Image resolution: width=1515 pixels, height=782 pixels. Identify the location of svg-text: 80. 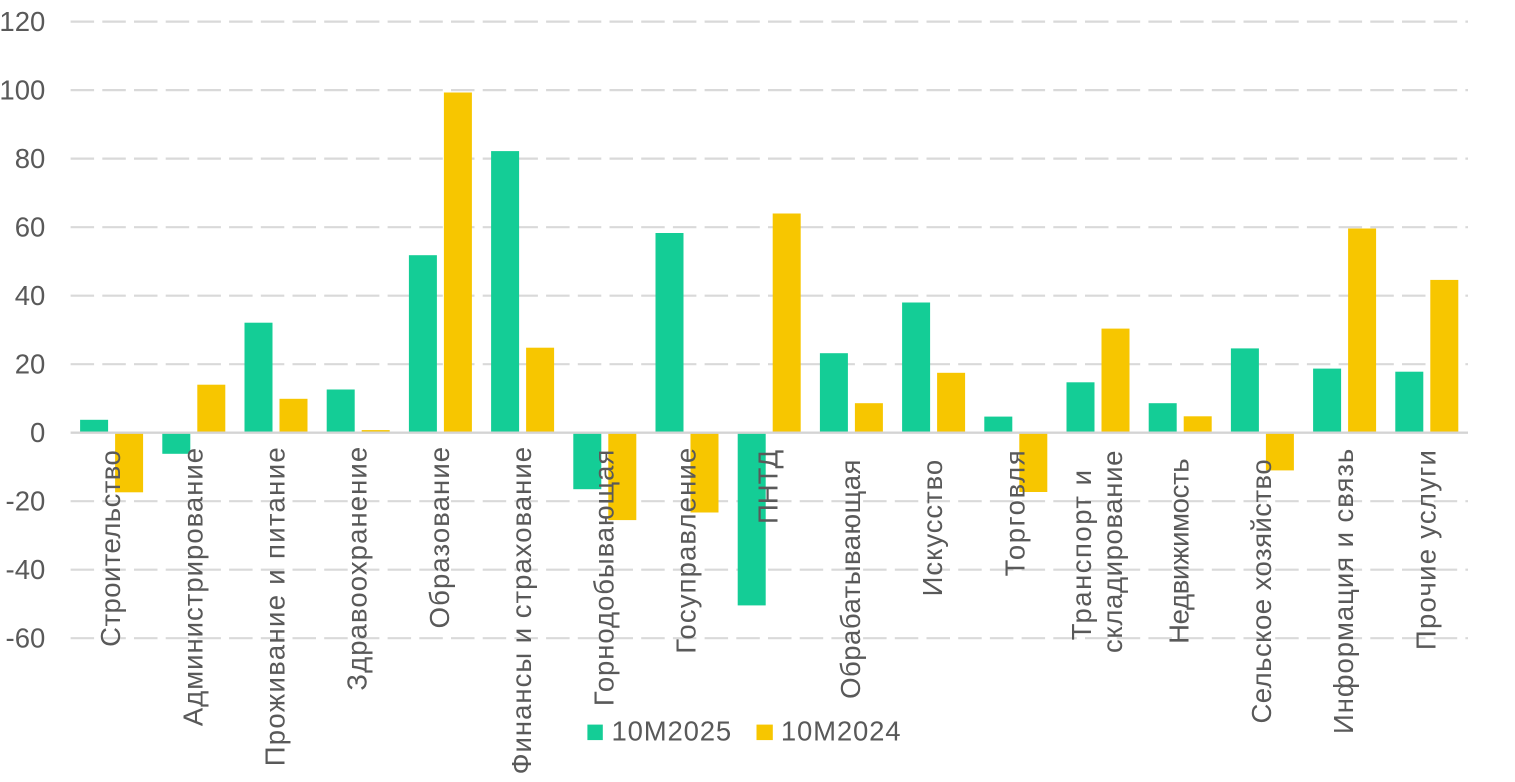
(30, 158).